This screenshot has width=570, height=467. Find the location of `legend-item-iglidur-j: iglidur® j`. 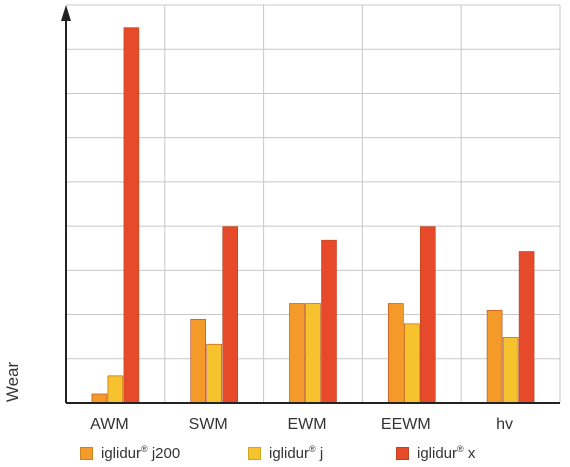

legend-item-iglidur-j: iglidur® j is located at coordinates (285, 453).